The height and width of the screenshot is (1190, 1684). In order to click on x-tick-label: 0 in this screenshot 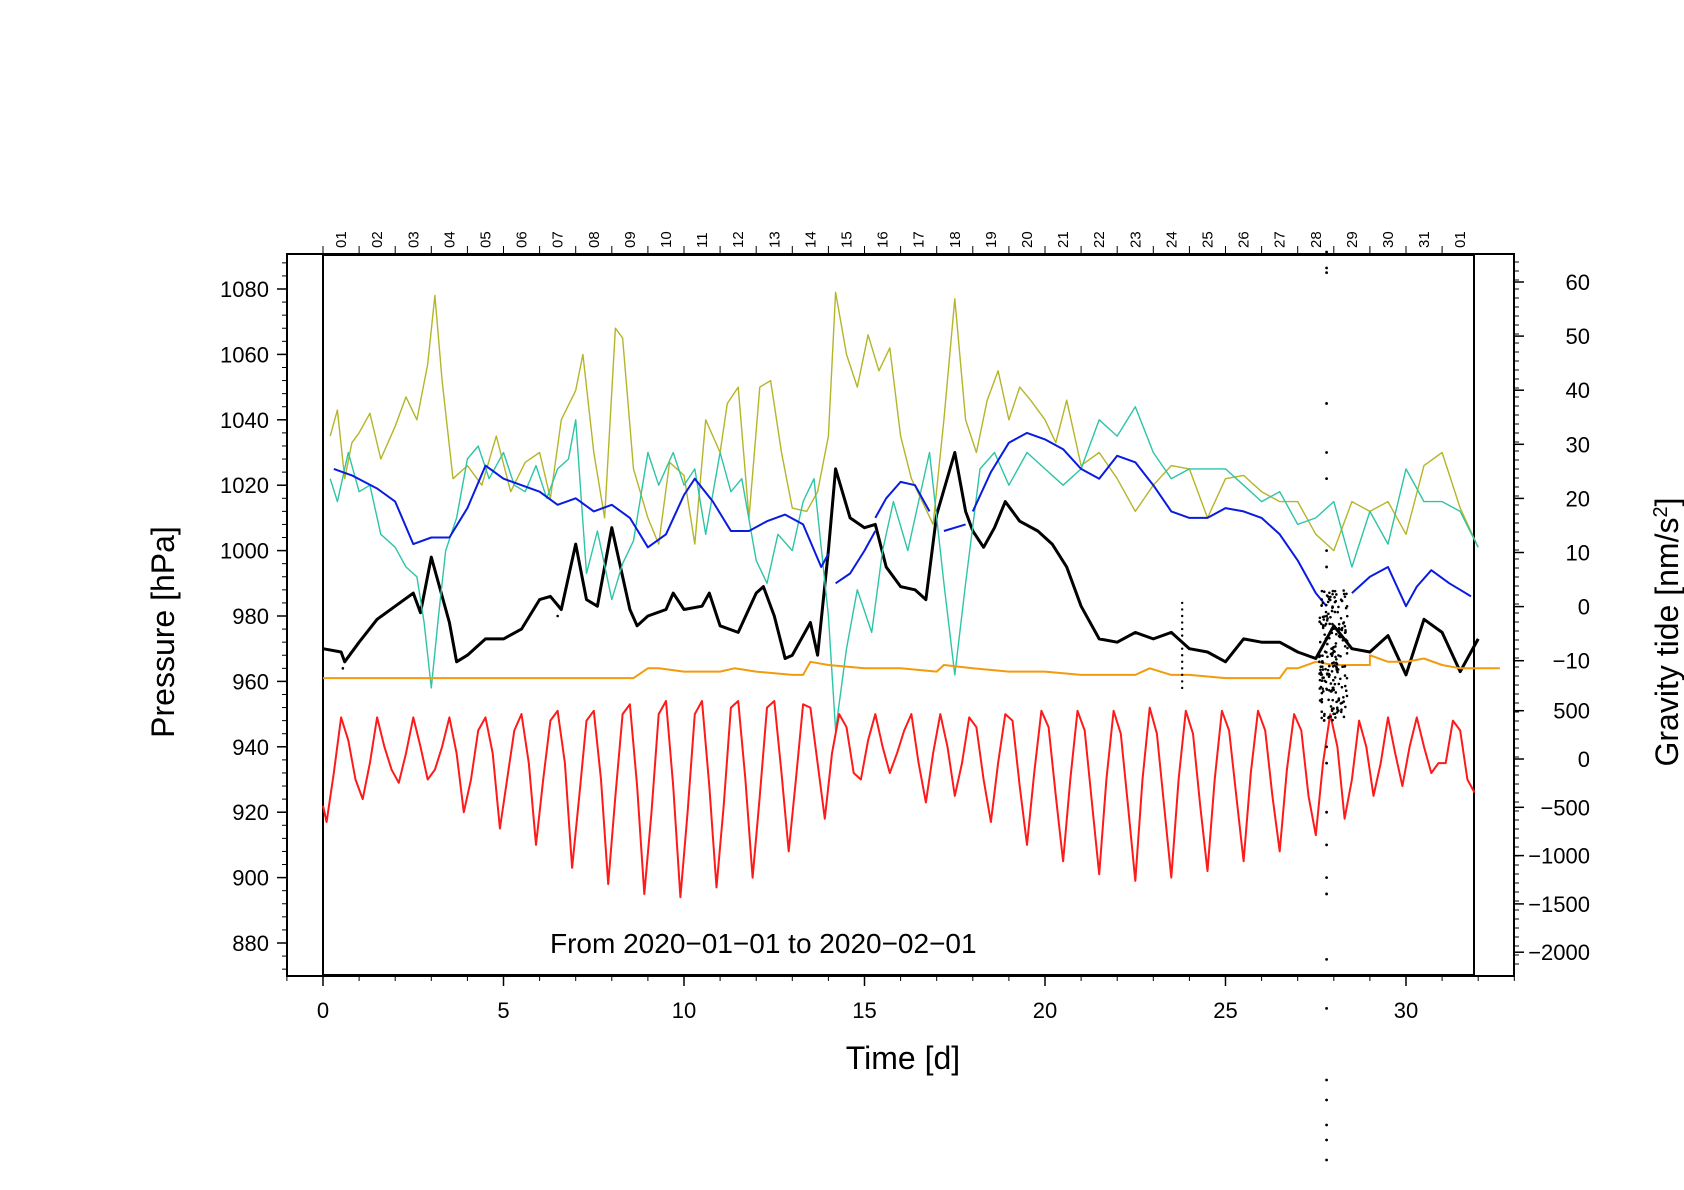, I will do `click(323, 1010)`.